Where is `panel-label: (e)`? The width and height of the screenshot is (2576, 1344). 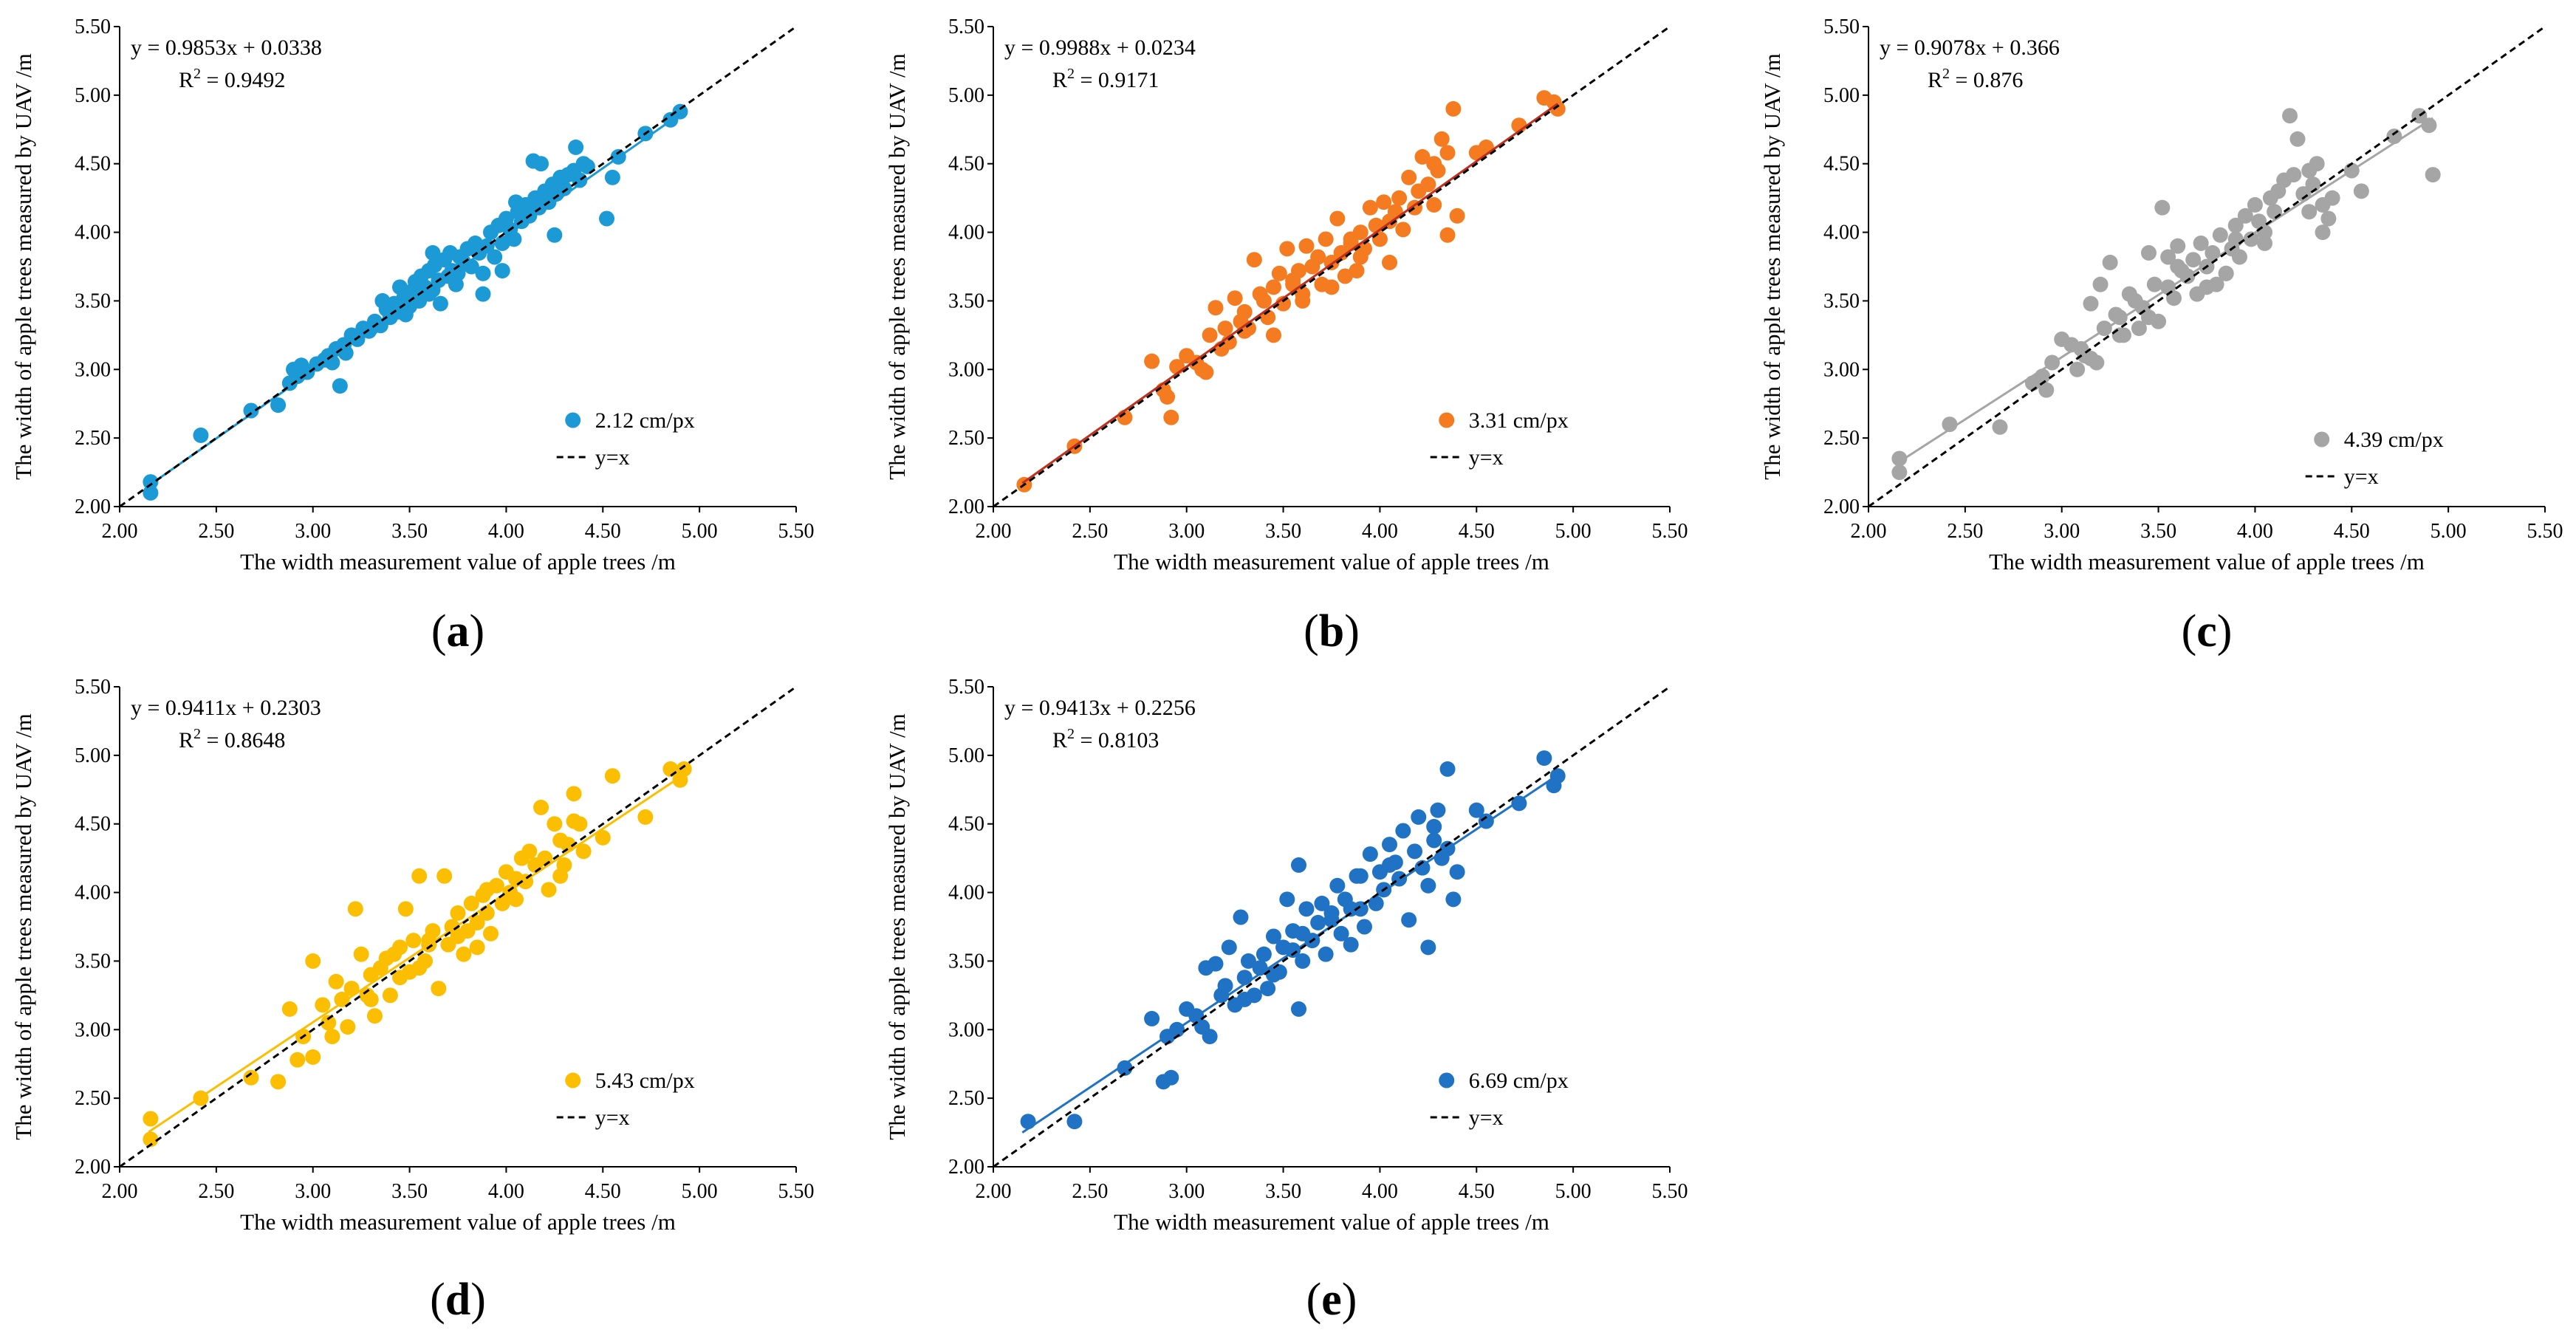
panel-label: (e) is located at coordinates (1331, 1300).